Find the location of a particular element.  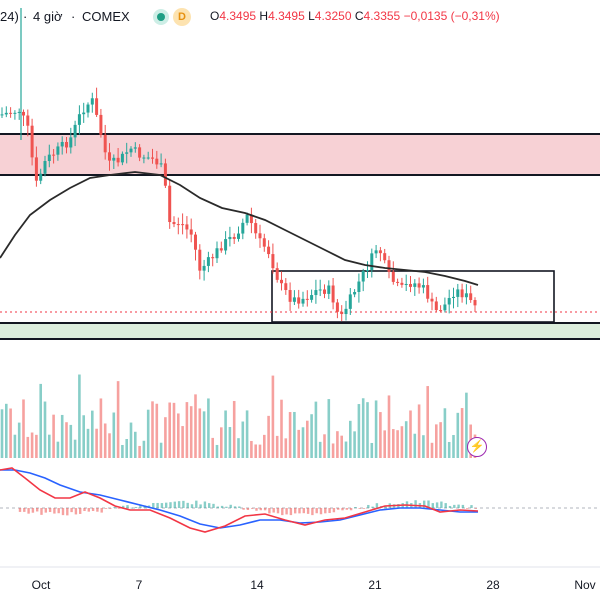

exchange-label: COMEX is located at coordinates (106, 16).